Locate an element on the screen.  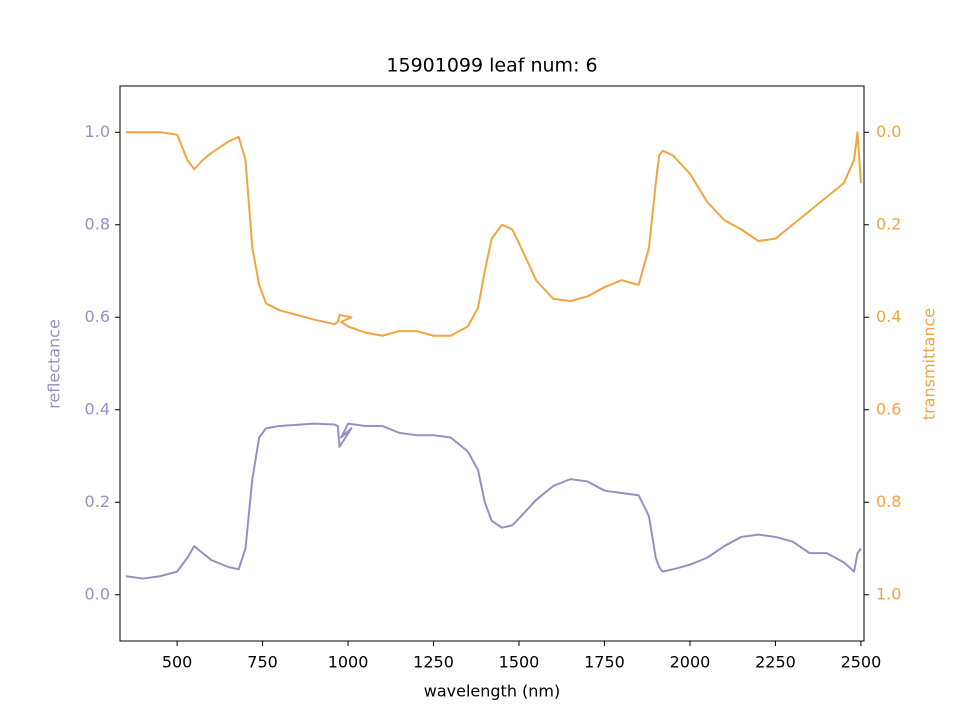
x-tick-label: 2000 is located at coordinates (690, 662).